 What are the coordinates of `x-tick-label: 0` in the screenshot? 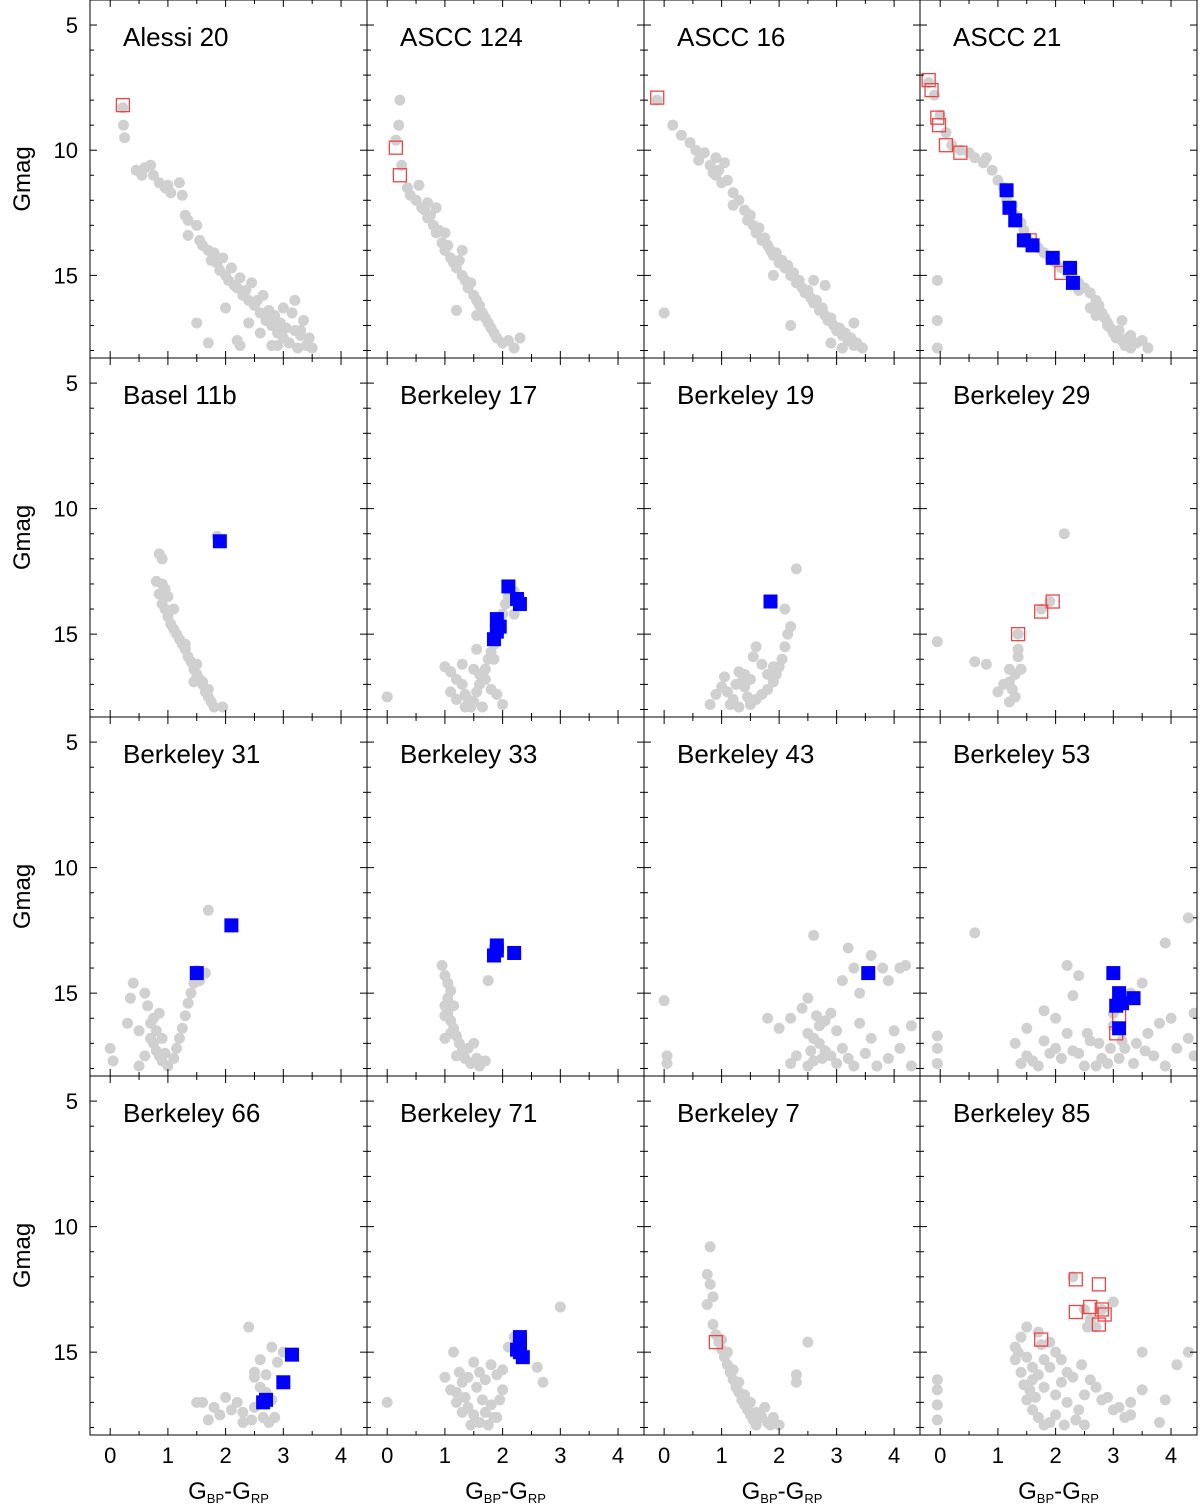 It's located at (940, 1455).